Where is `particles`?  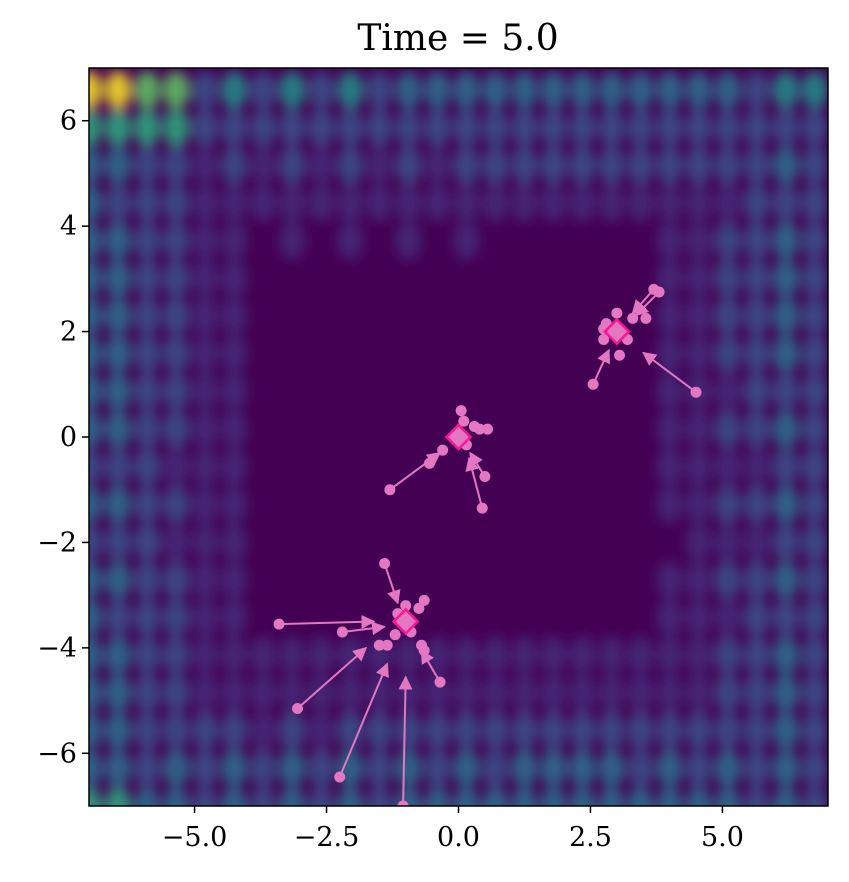
particles is located at coordinates (512, 481).